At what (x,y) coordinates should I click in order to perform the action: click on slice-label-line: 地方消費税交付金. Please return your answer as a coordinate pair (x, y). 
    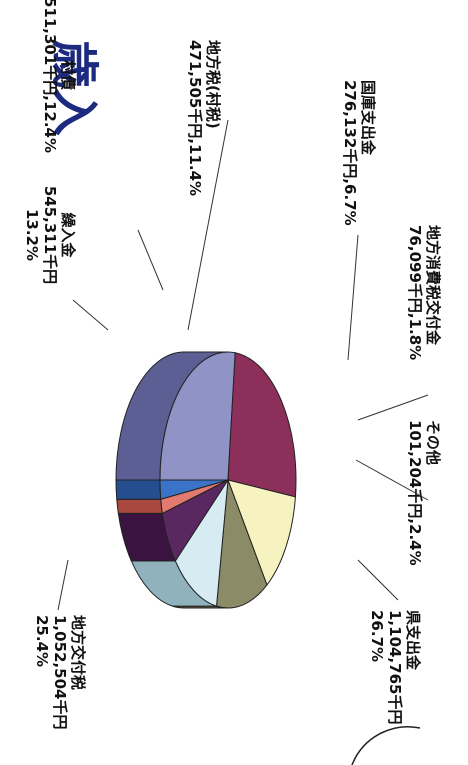
    Looking at the image, I should click on (433, 285).